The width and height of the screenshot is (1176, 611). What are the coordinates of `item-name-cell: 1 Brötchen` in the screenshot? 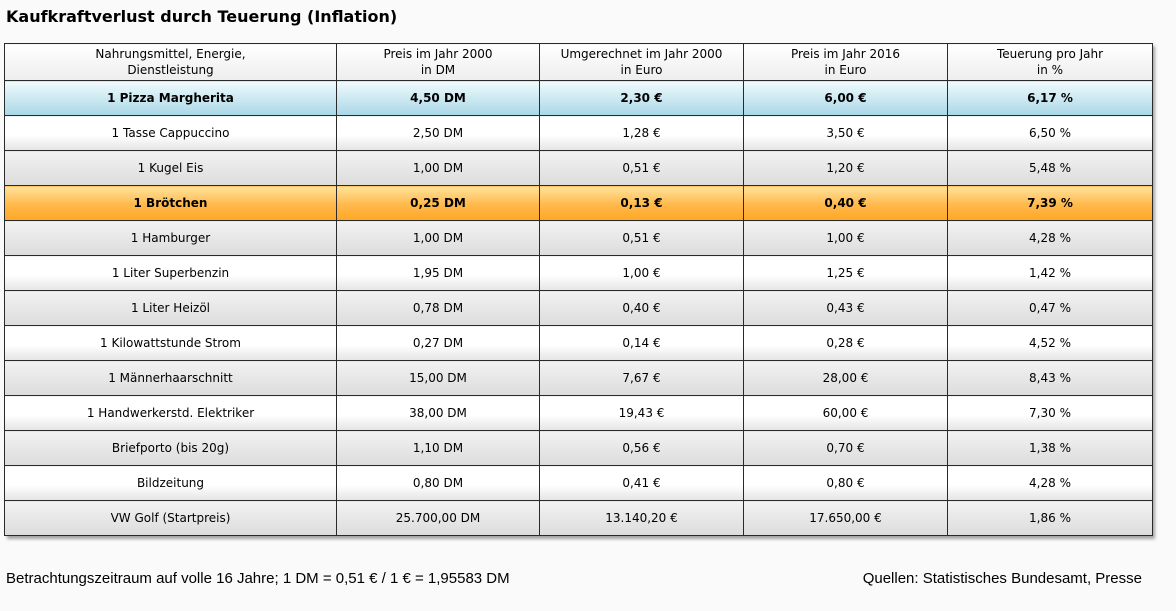 It's located at (170, 203).